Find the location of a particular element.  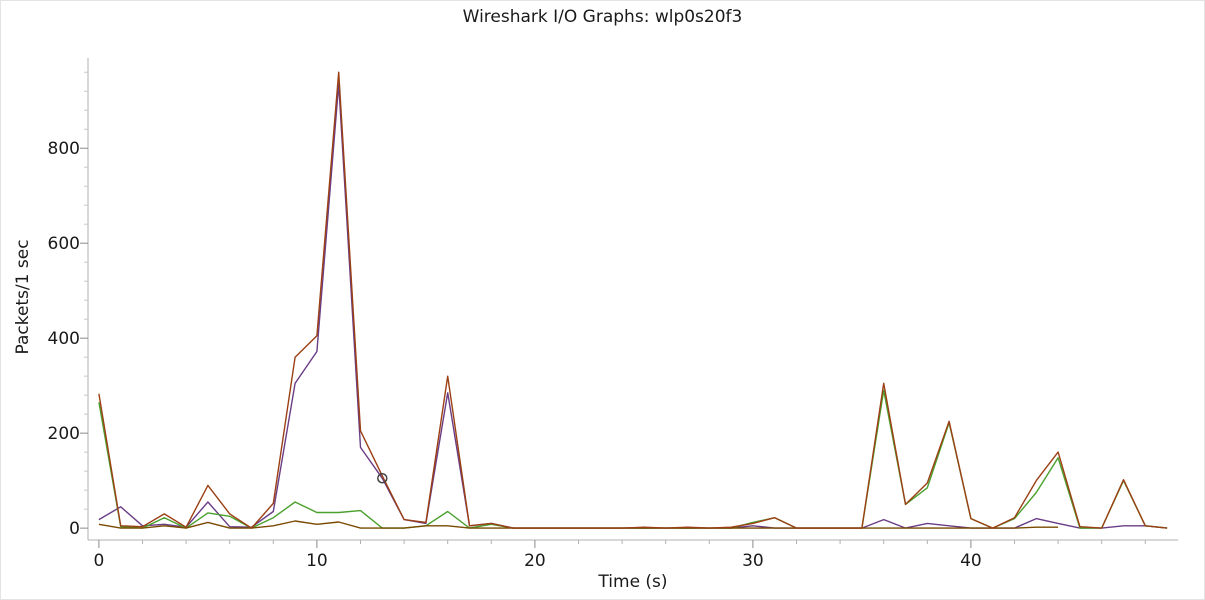

y-tick-label: 800 is located at coordinates (64, 149).